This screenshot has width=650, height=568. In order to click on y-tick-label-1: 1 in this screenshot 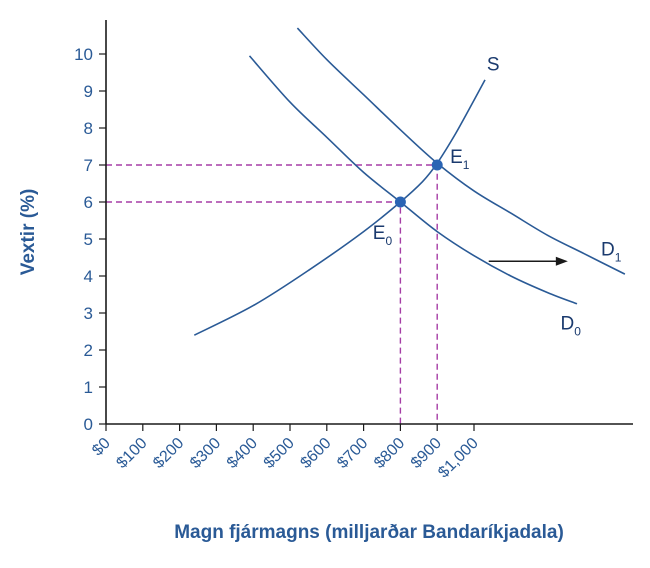, I will do `click(88, 387)`.